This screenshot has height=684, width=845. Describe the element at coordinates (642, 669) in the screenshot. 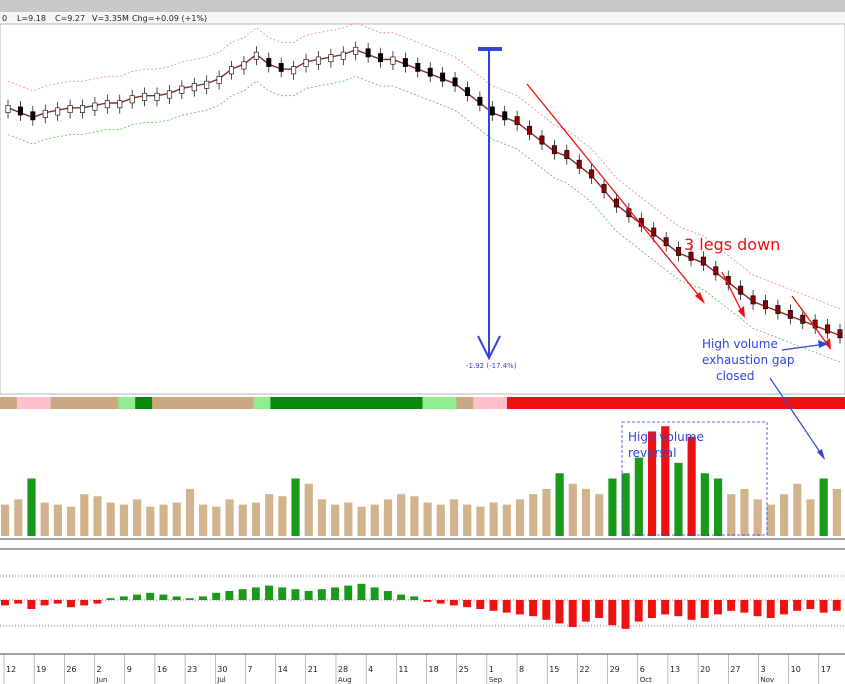

I see `x-tick-label: 6` at that location.